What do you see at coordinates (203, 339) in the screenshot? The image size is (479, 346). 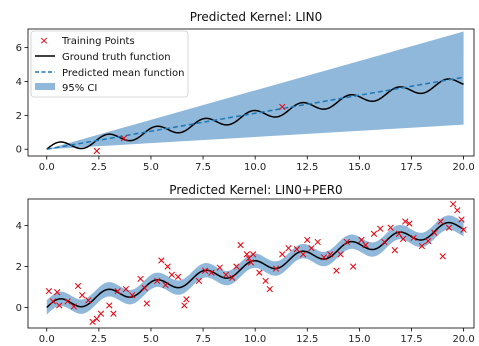 I see `x-tick-label: 7.5` at bounding box center [203, 339].